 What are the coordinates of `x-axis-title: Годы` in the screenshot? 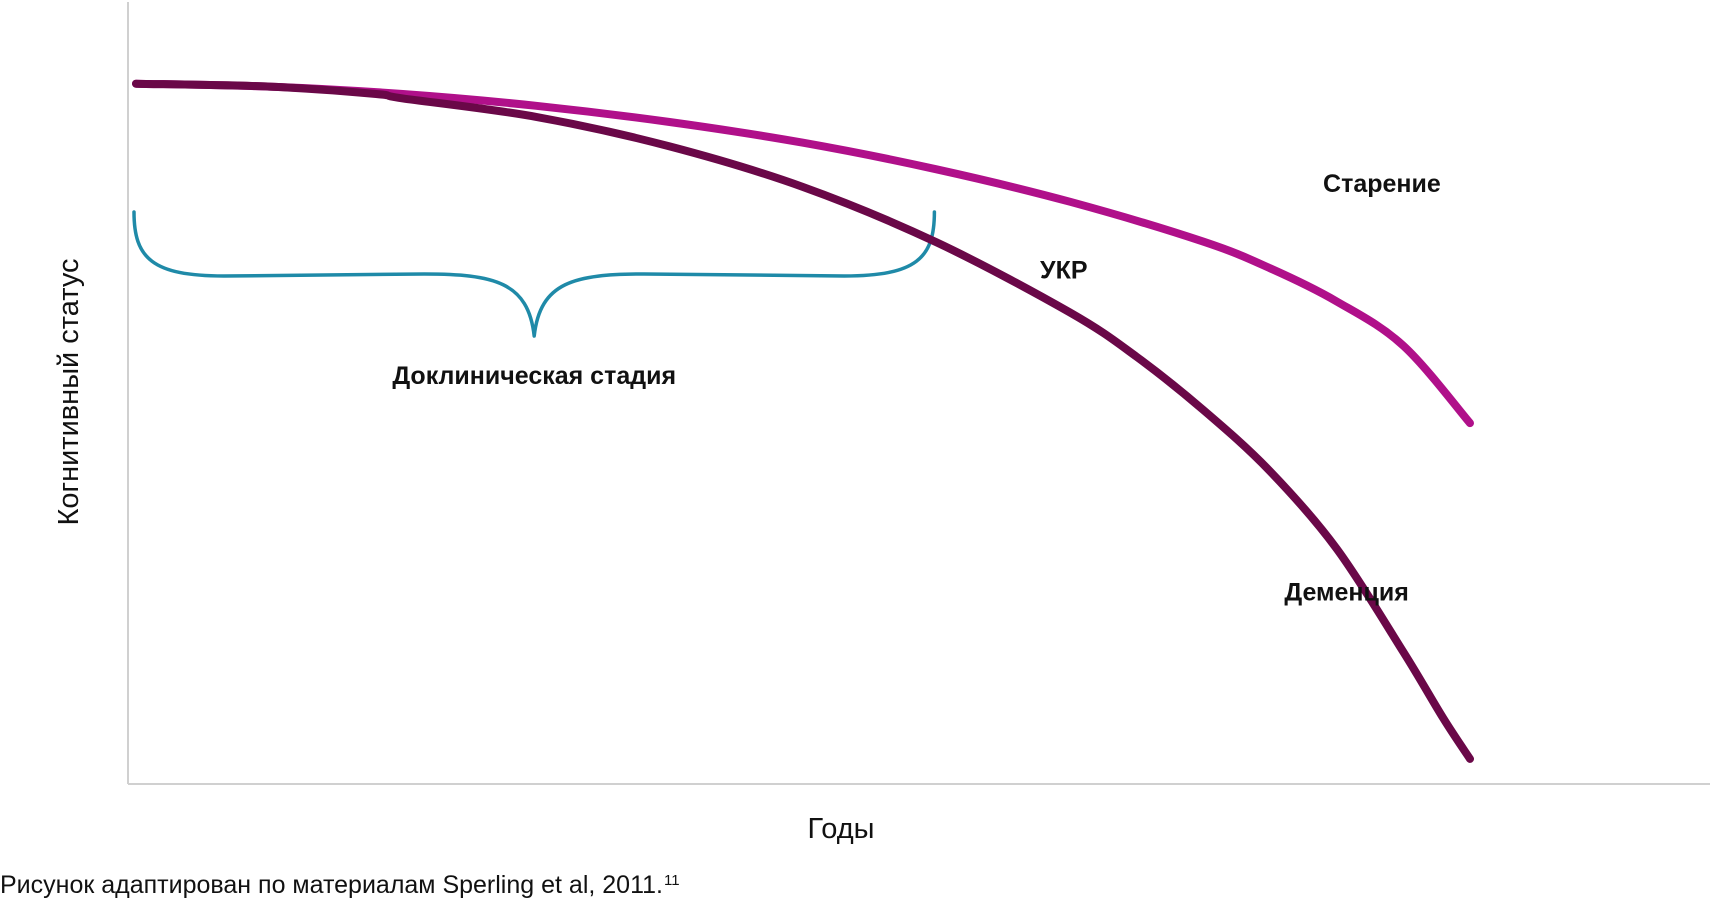 It's located at (840, 829).